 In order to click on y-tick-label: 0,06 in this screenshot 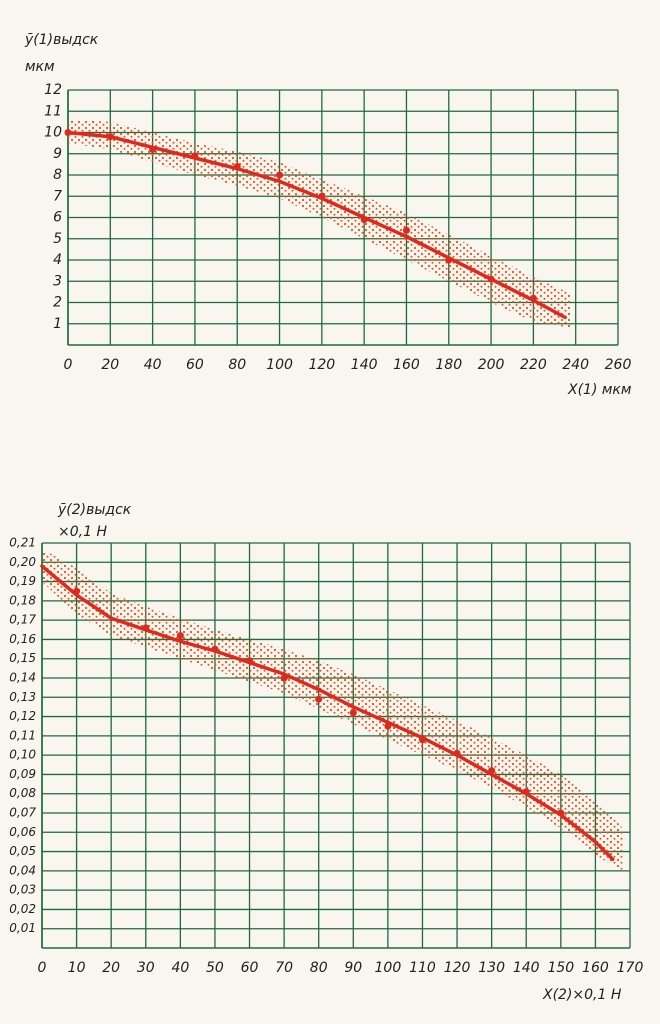, I will do `click(22, 832)`.